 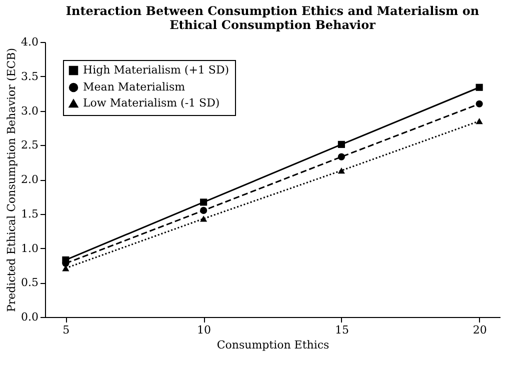 What do you see at coordinates (341, 330) in the screenshot?
I see `x-tick-label: 15` at bounding box center [341, 330].